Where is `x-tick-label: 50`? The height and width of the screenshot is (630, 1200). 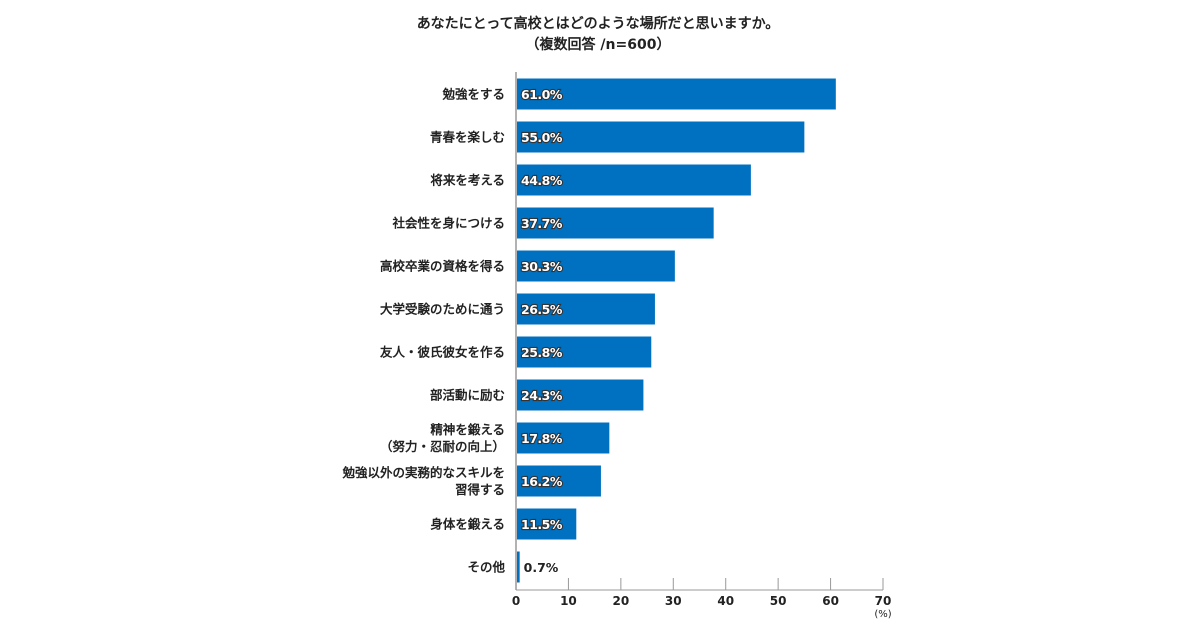 x-tick-label: 50 is located at coordinates (778, 601).